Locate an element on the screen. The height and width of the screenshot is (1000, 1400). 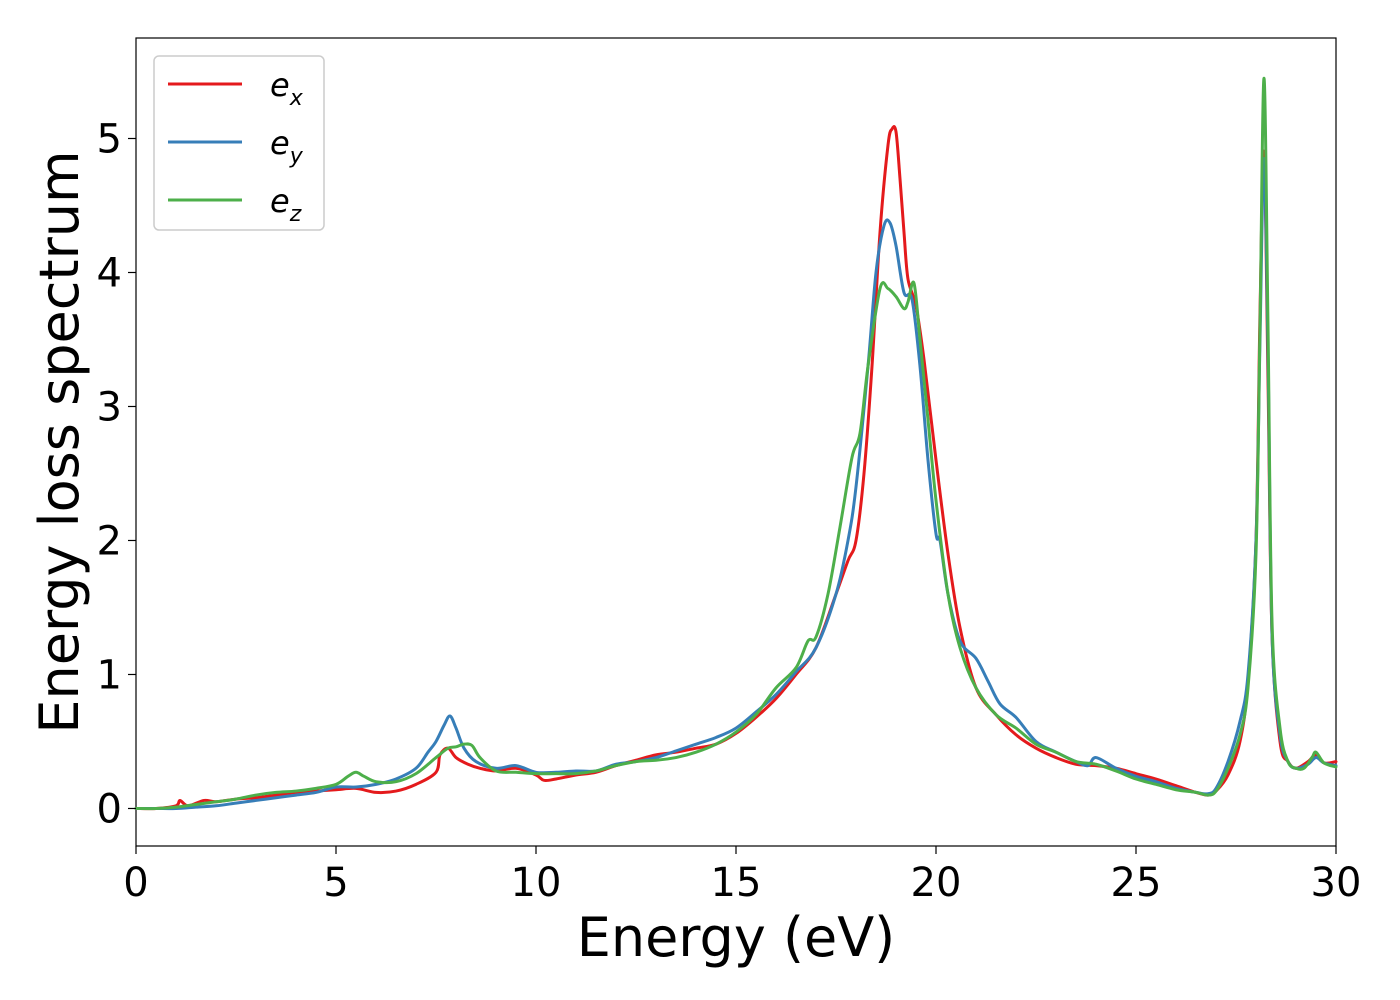
x-tick-label: 10 is located at coordinates (536, 883).